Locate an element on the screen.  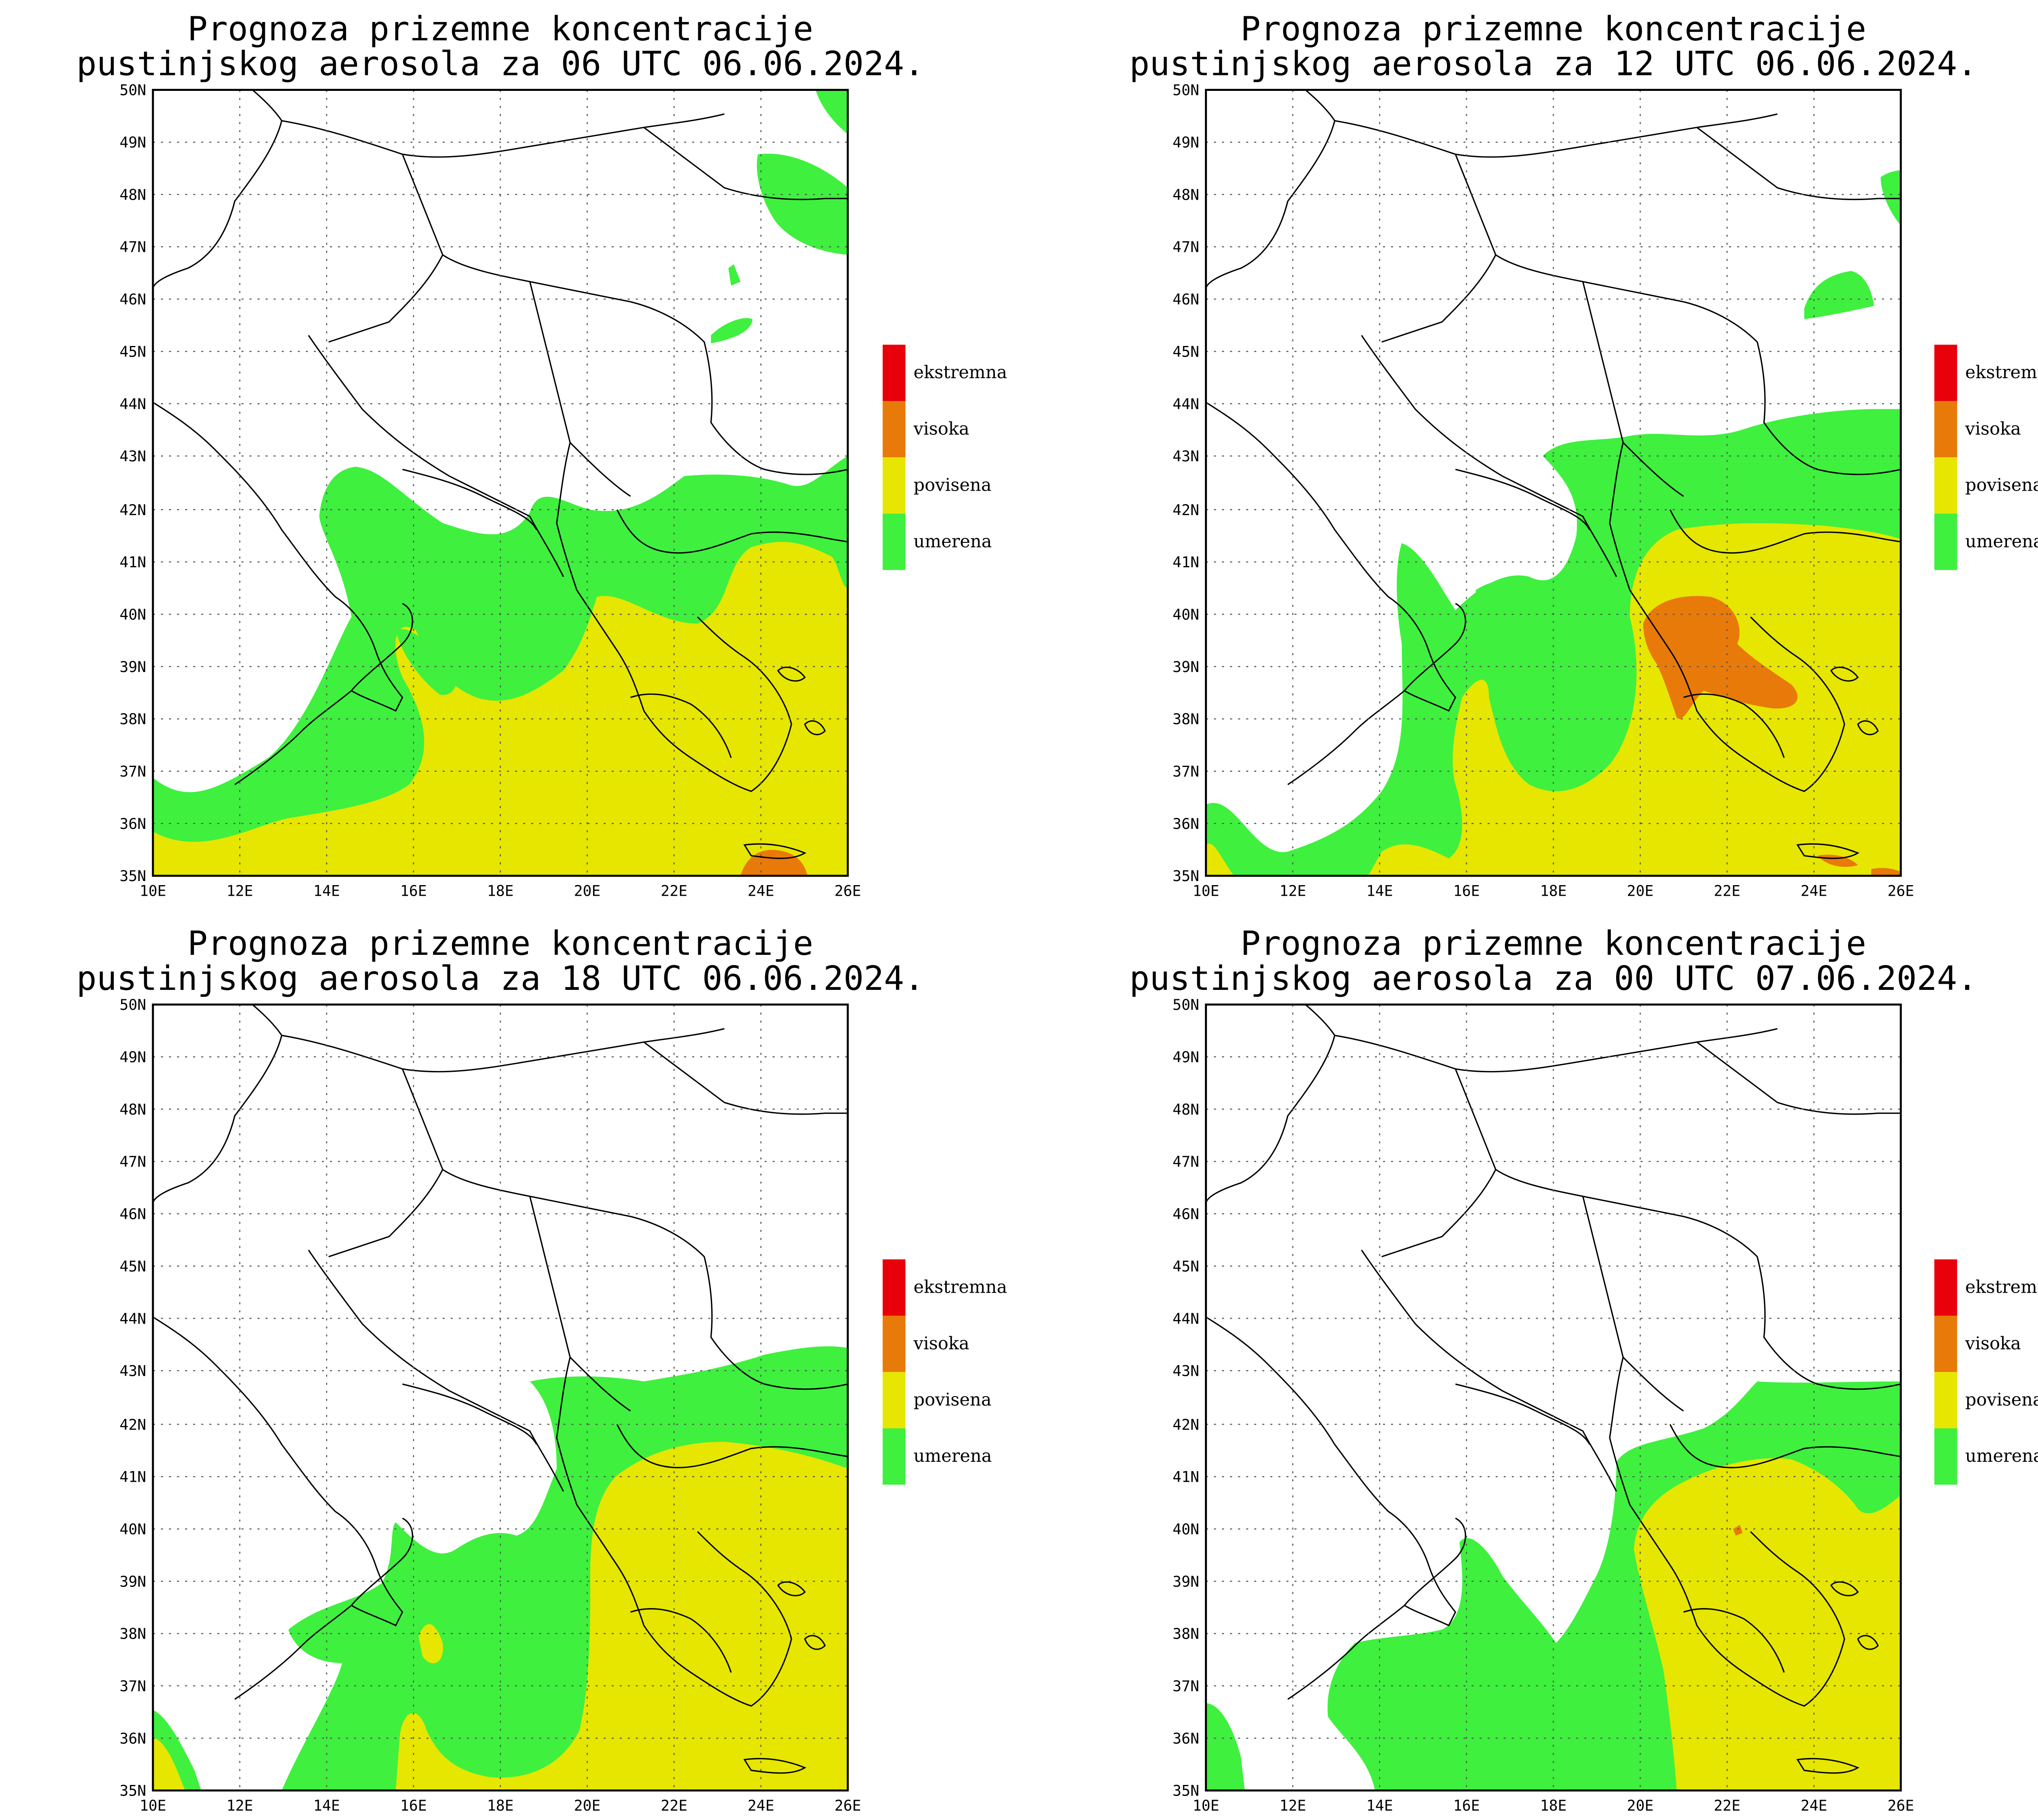
dust-zone-umerena-n is located at coordinates (832, 112).